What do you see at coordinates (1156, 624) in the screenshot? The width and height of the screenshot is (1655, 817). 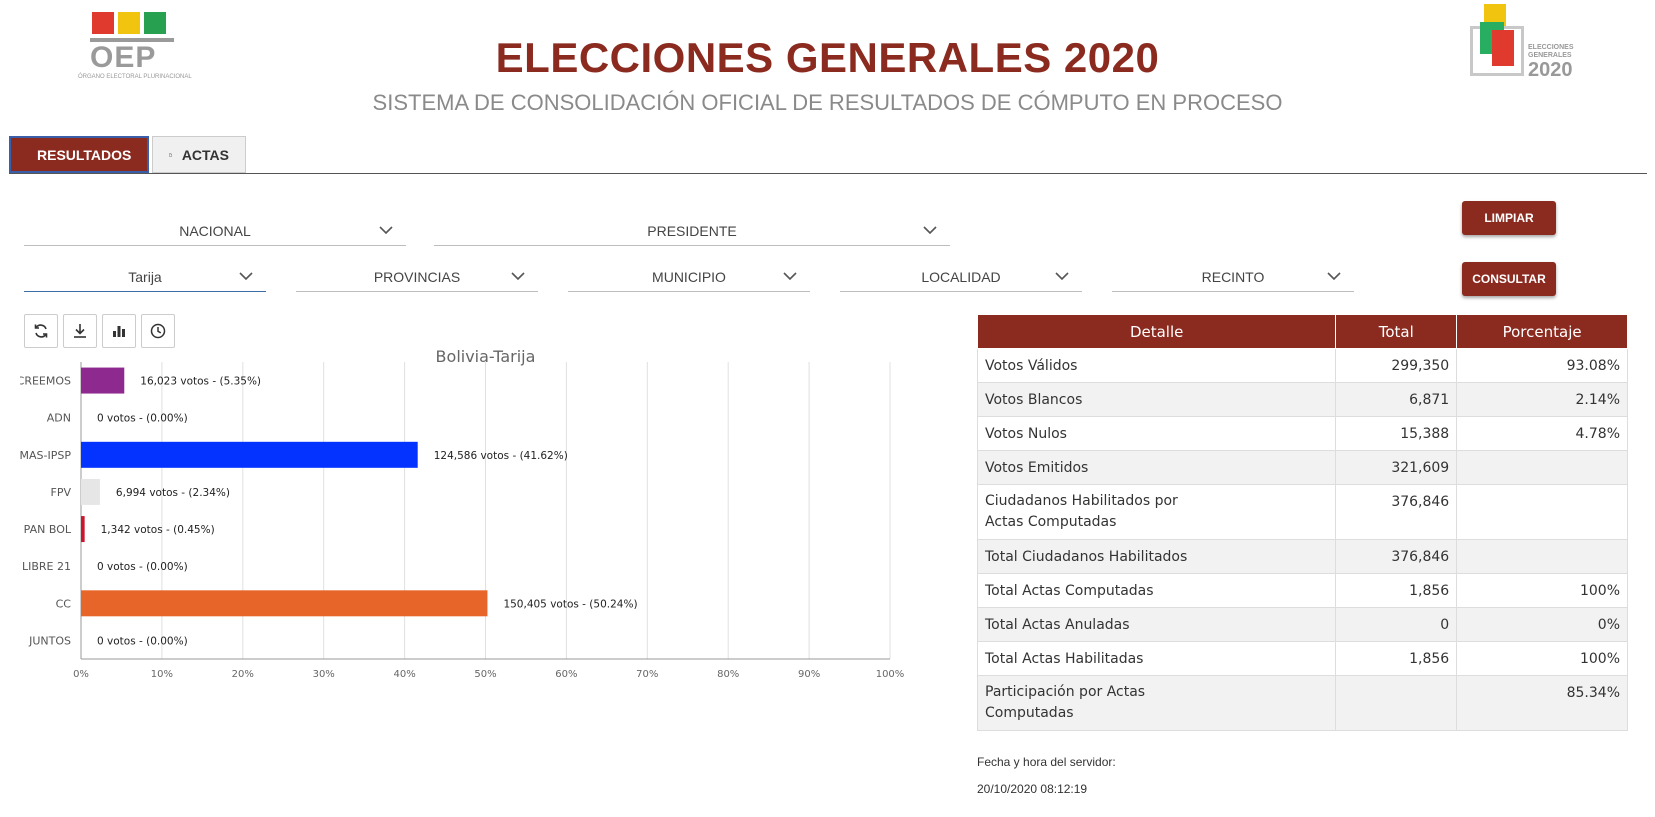 I see `detalle-cell: Total Actas Anuladas` at bounding box center [1156, 624].